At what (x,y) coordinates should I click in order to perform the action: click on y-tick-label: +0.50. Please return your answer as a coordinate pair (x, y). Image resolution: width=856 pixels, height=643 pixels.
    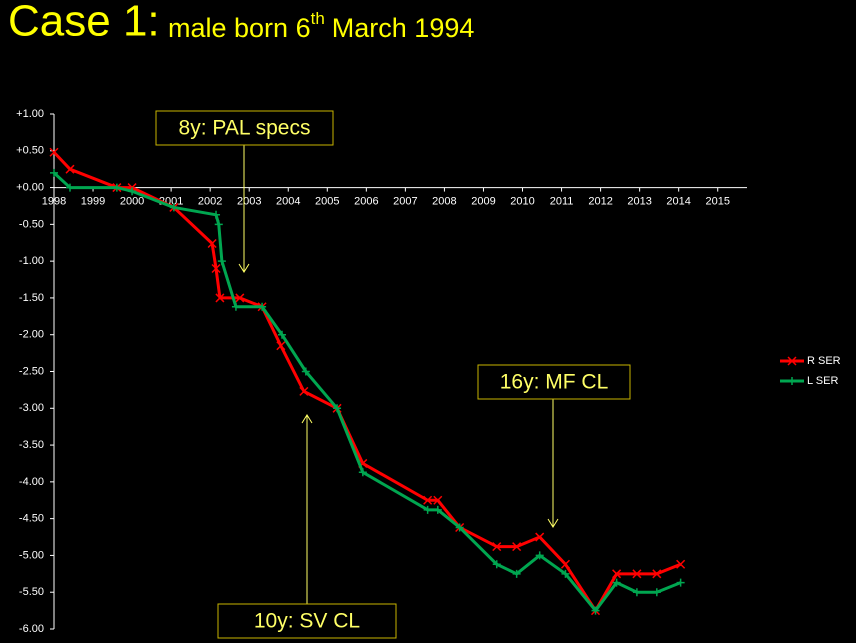
    Looking at the image, I should click on (30, 151).